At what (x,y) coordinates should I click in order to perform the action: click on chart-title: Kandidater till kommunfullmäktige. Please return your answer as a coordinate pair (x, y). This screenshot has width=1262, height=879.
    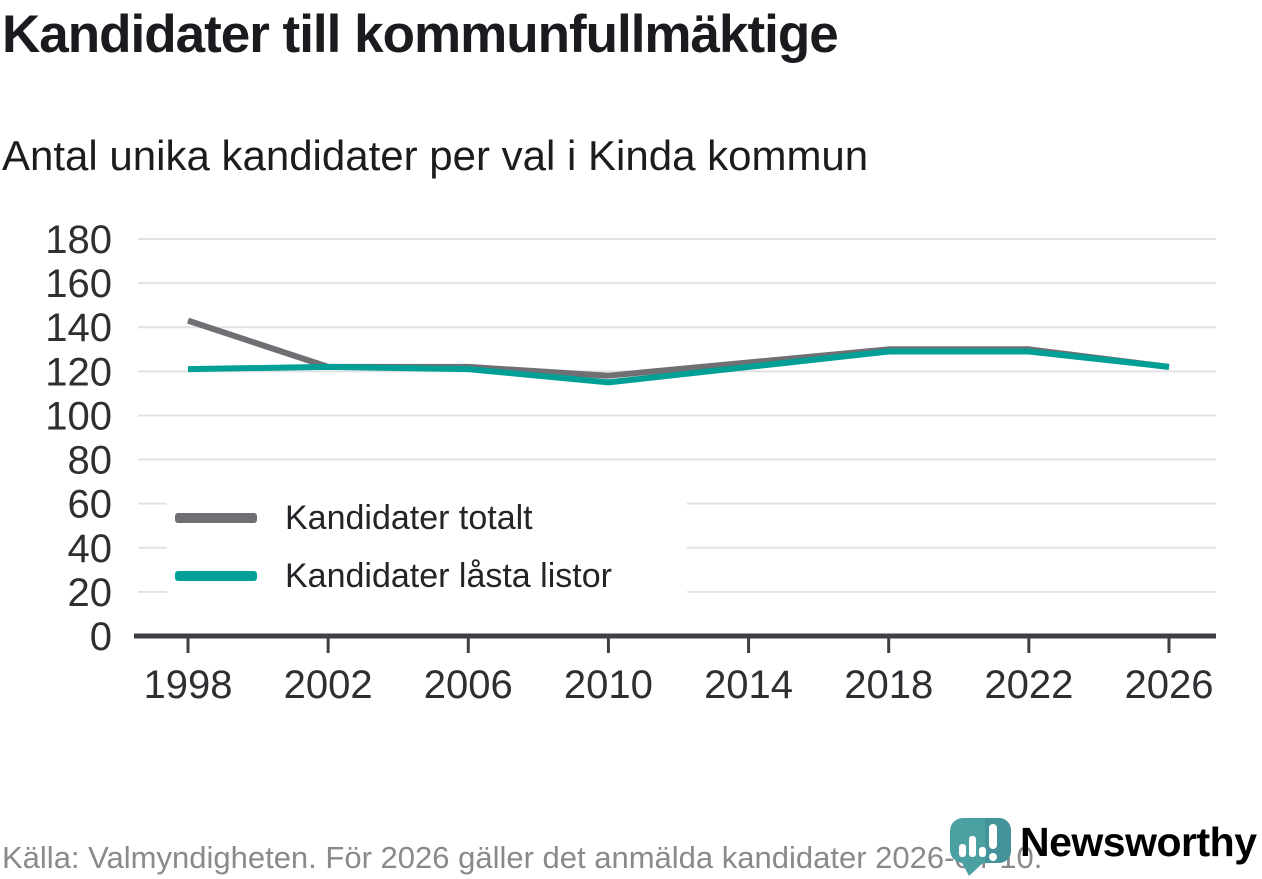
    Looking at the image, I should click on (420, 34).